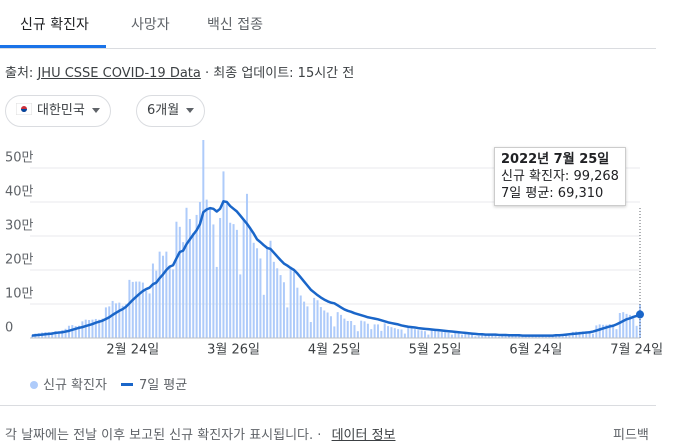 The height and width of the screenshot is (445, 679). What do you see at coordinates (235, 25) in the screenshot?
I see `tab: 백신 접종` at bounding box center [235, 25].